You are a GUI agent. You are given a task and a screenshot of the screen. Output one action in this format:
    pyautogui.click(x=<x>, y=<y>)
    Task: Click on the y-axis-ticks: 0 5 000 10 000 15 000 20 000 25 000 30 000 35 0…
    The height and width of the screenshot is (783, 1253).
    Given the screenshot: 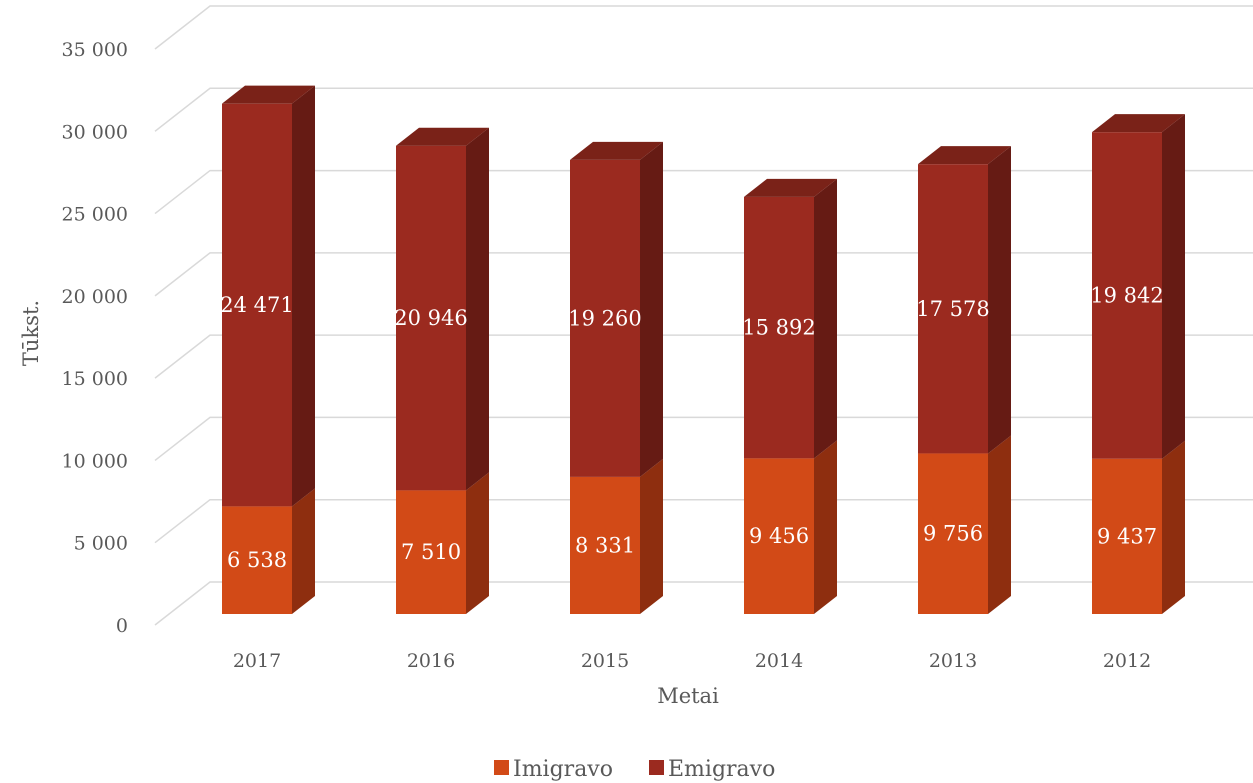 What is the action you would take?
    pyautogui.click(x=95, y=338)
    